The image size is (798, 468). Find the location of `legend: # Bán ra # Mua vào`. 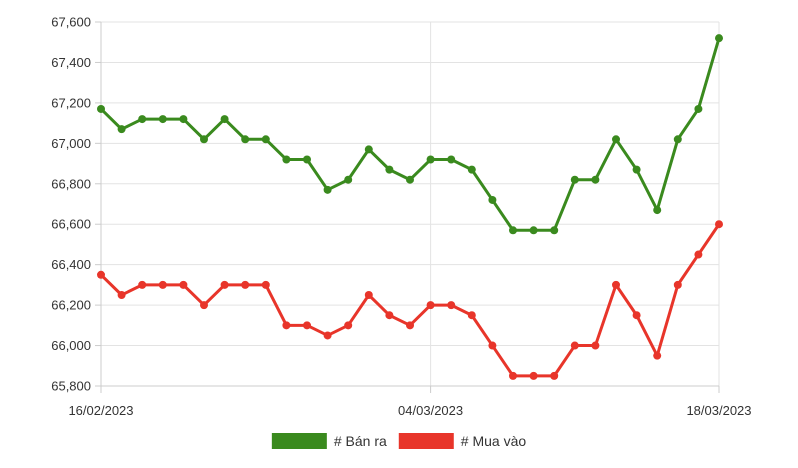

legend: # Bán ra # Mua vào is located at coordinates (399, 441).